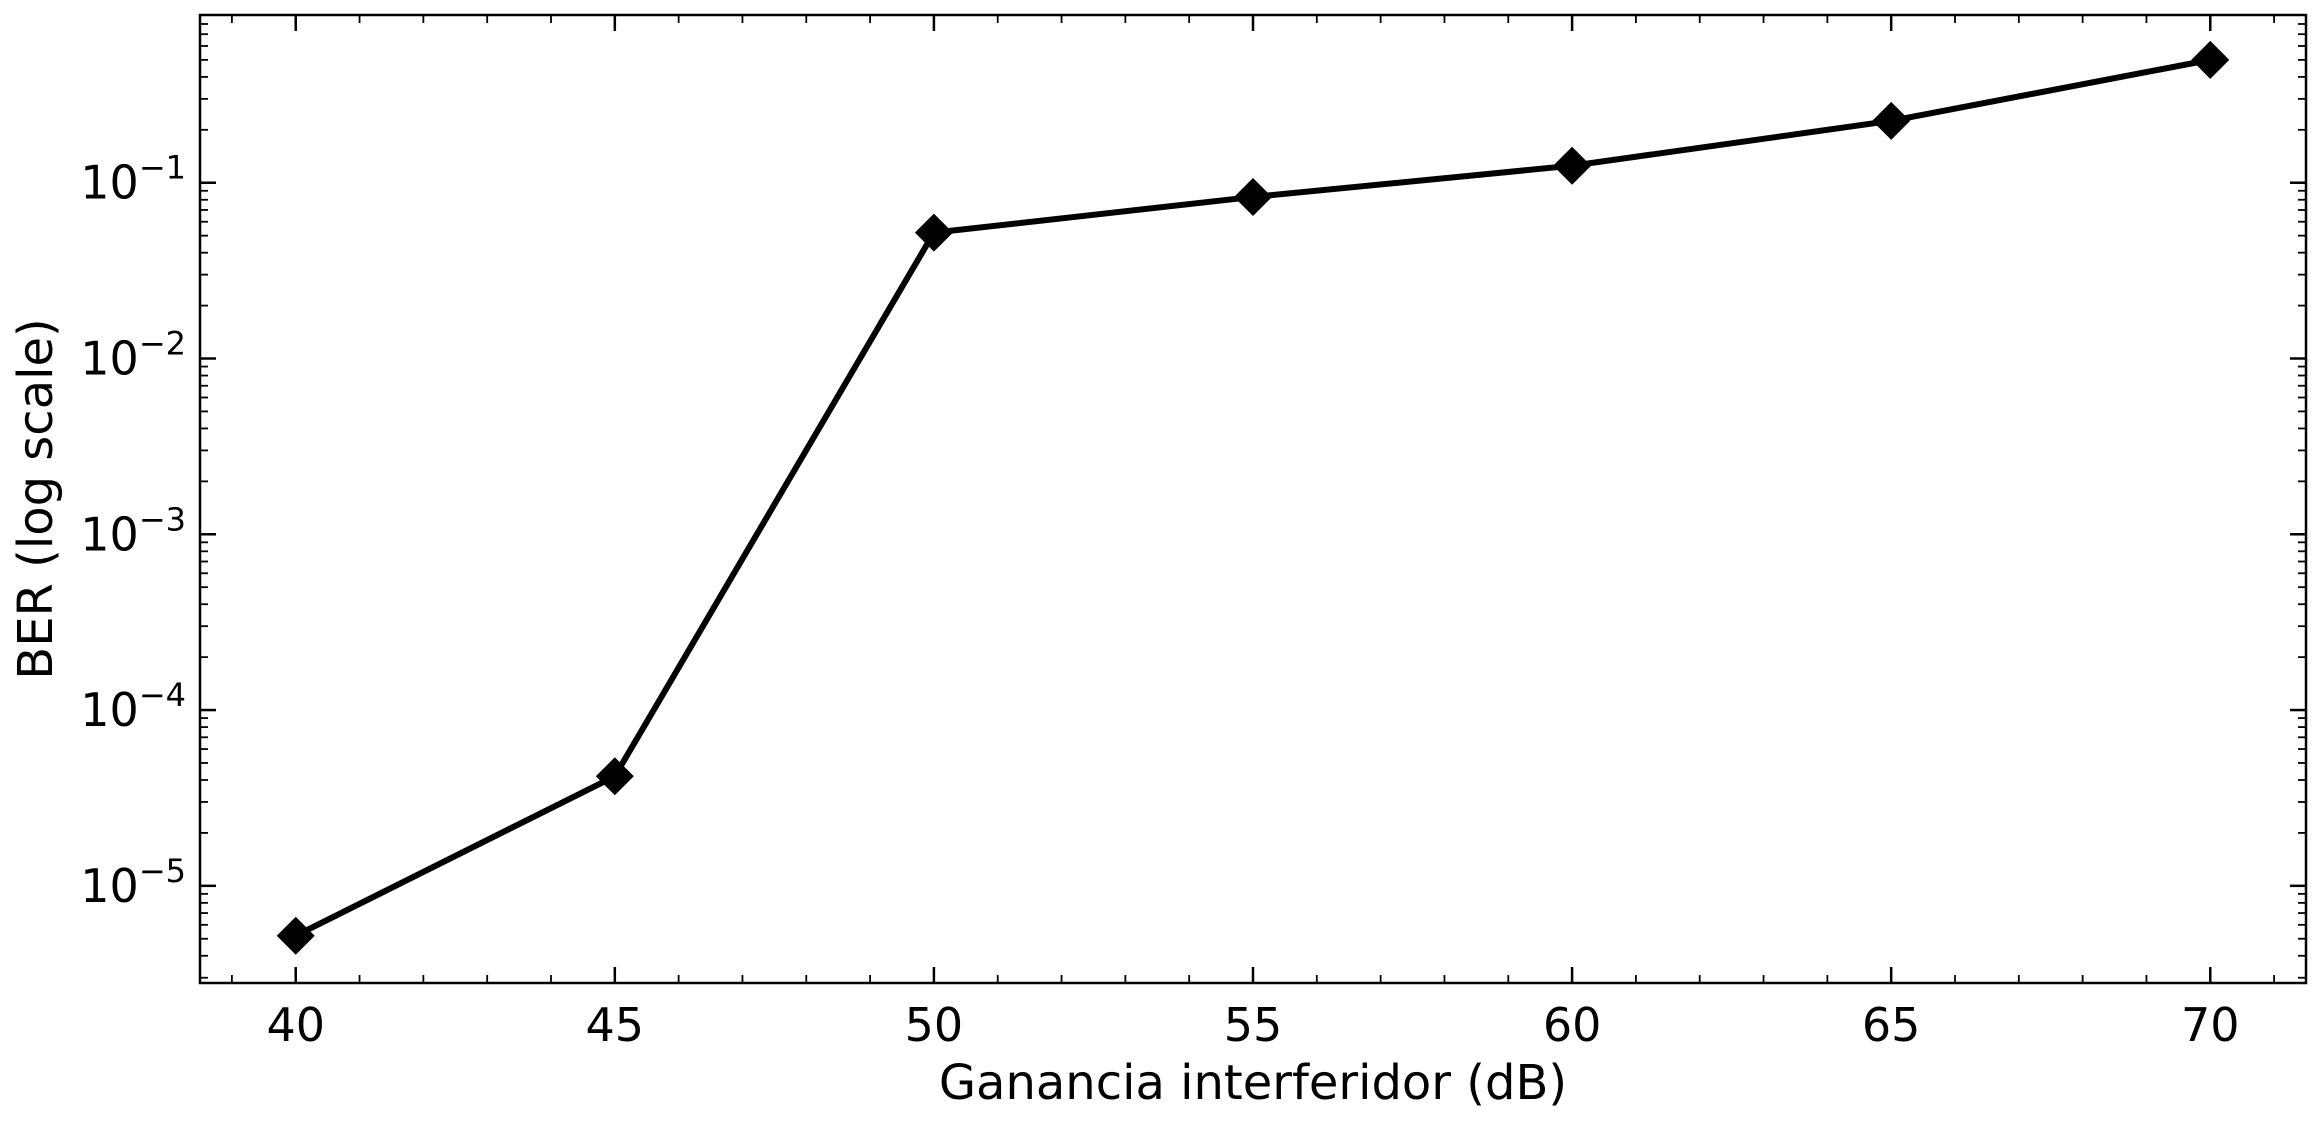  I want to click on x-axis-label: Ganancia interferidor (dB), so click(1253, 1083).